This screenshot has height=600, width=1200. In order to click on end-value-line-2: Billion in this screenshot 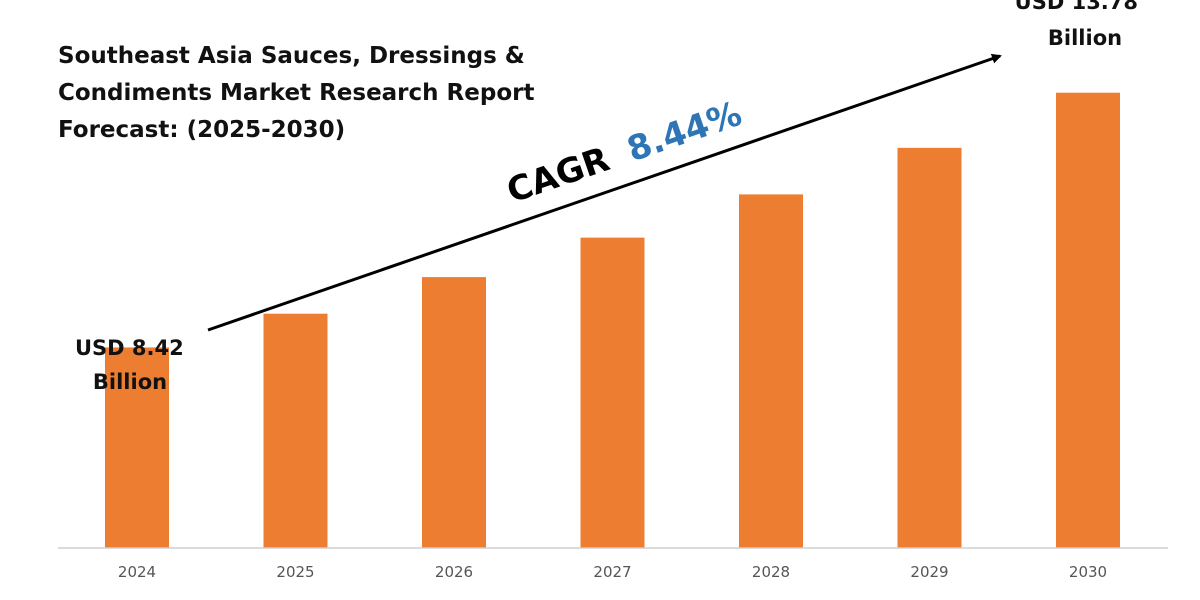, I will do `click(1085, 38)`.